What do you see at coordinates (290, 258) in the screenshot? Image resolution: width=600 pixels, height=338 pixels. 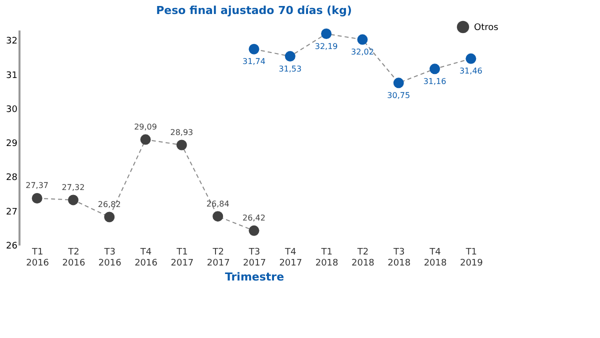 I see `x-tick-label: T4 2017` at bounding box center [290, 258].